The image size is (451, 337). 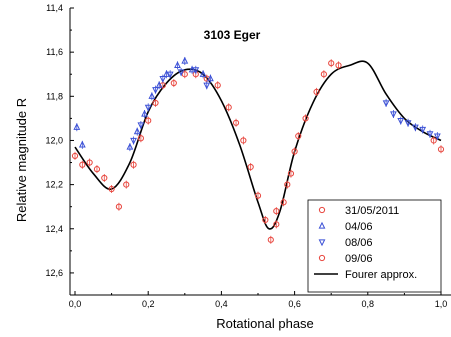 I want to click on x-tick-label: 0,4, so click(x=221, y=304).